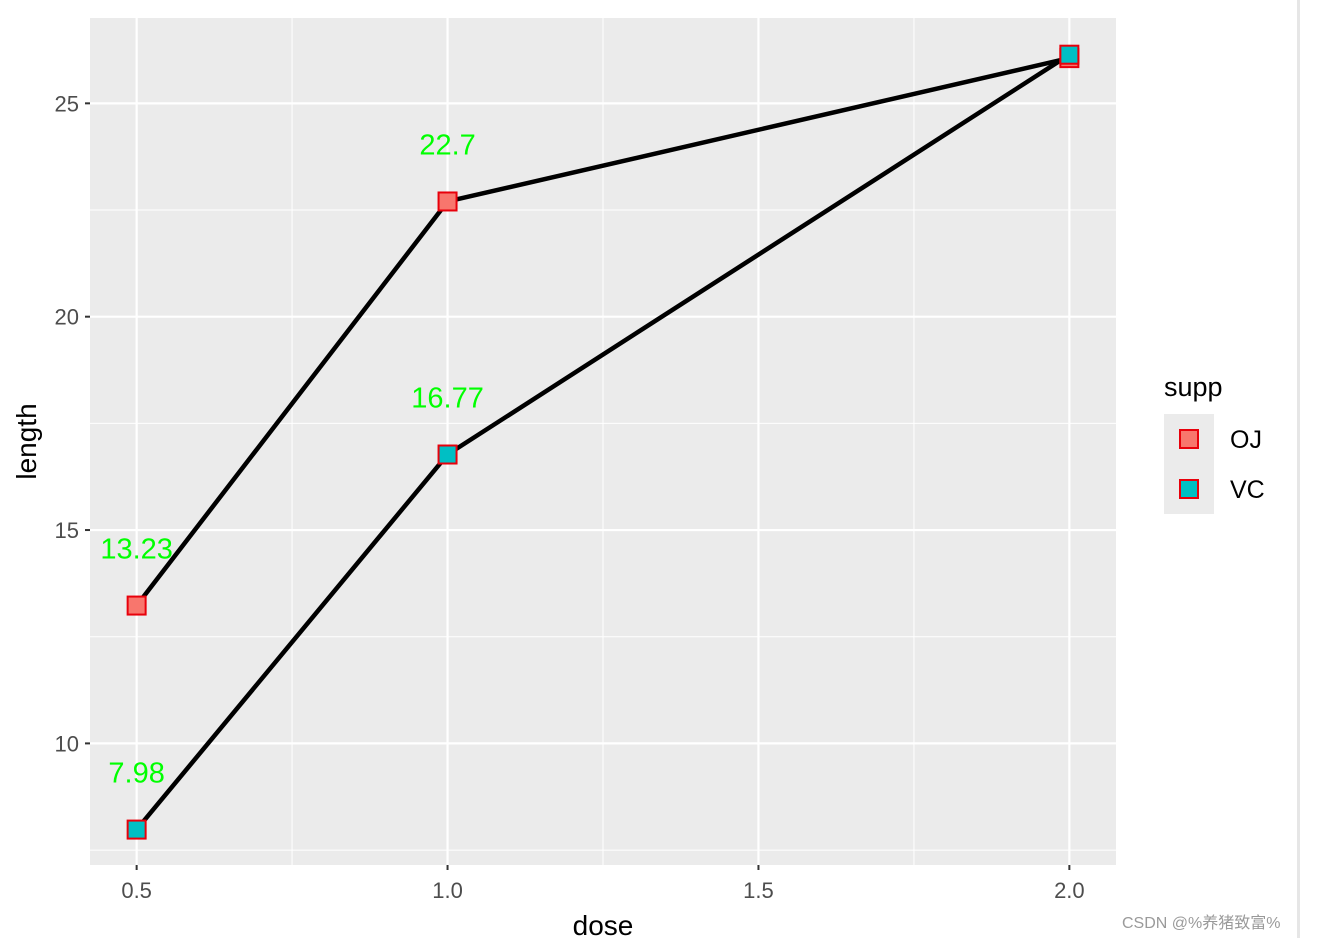 The height and width of the screenshot is (943, 1317). Describe the element at coordinates (1189, 489) in the screenshot. I see `legend-swatch-vc` at that location.